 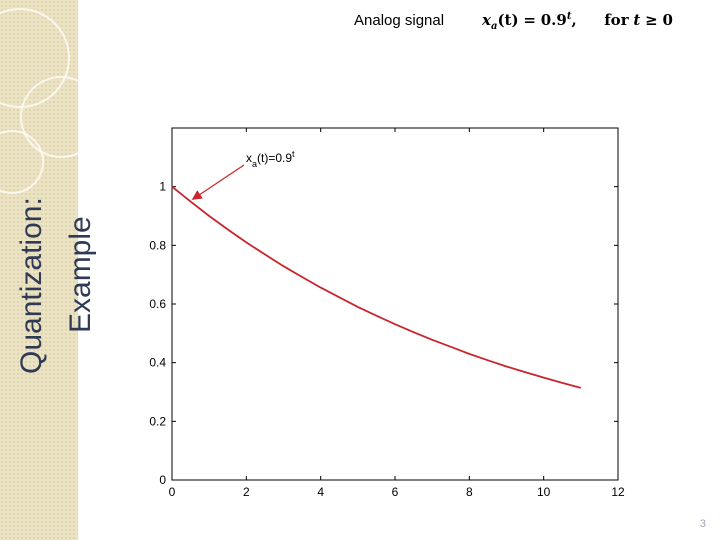 I want to click on y-tick-label: 0.6, so click(x=157, y=304).